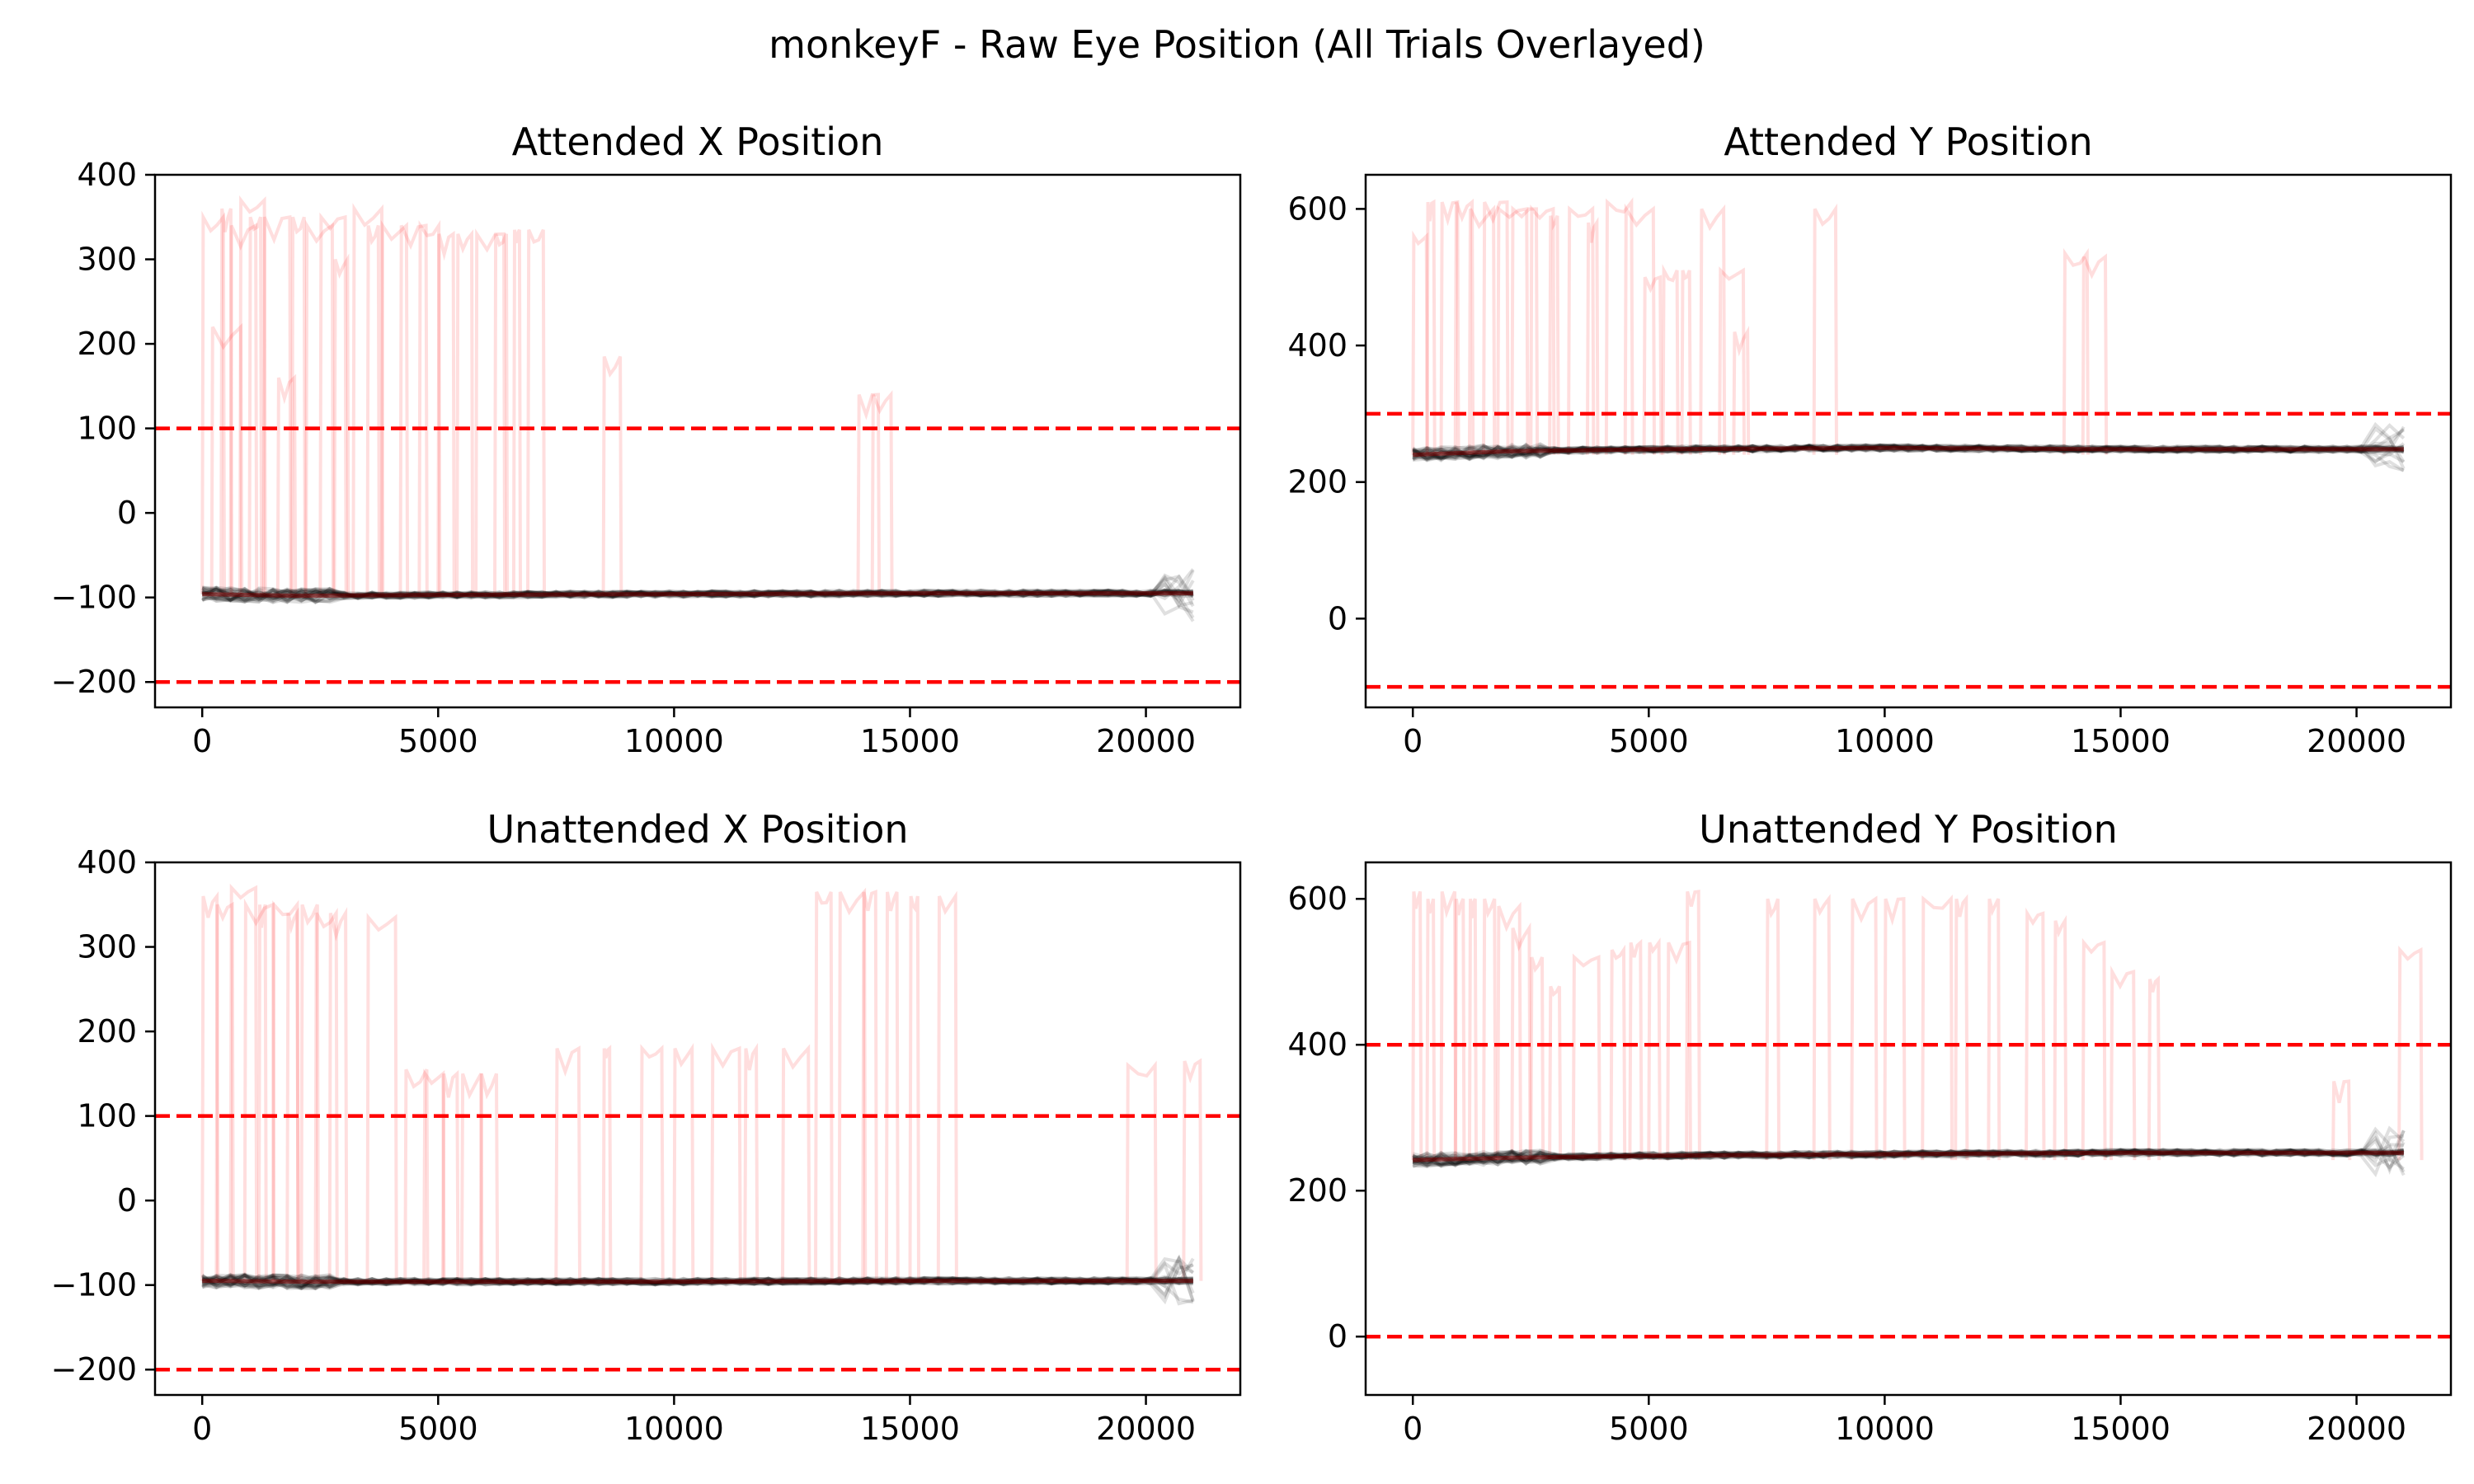 Image resolution: width=2474 pixels, height=1484 pixels. What do you see at coordinates (697, 829) in the screenshot?
I see `subplot-title: Unattended X Position` at bounding box center [697, 829].